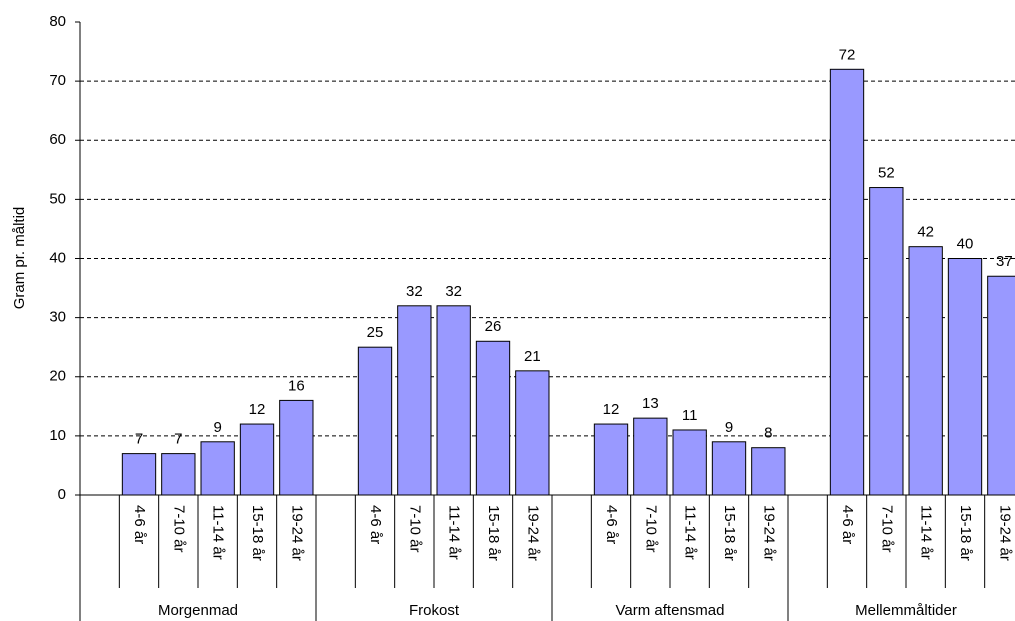 This screenshot has height=621, width=1015. What do you see at coordinates (847, 54) in the screenshot?
I see `value-label: 72` at bounding box center [847, 54].